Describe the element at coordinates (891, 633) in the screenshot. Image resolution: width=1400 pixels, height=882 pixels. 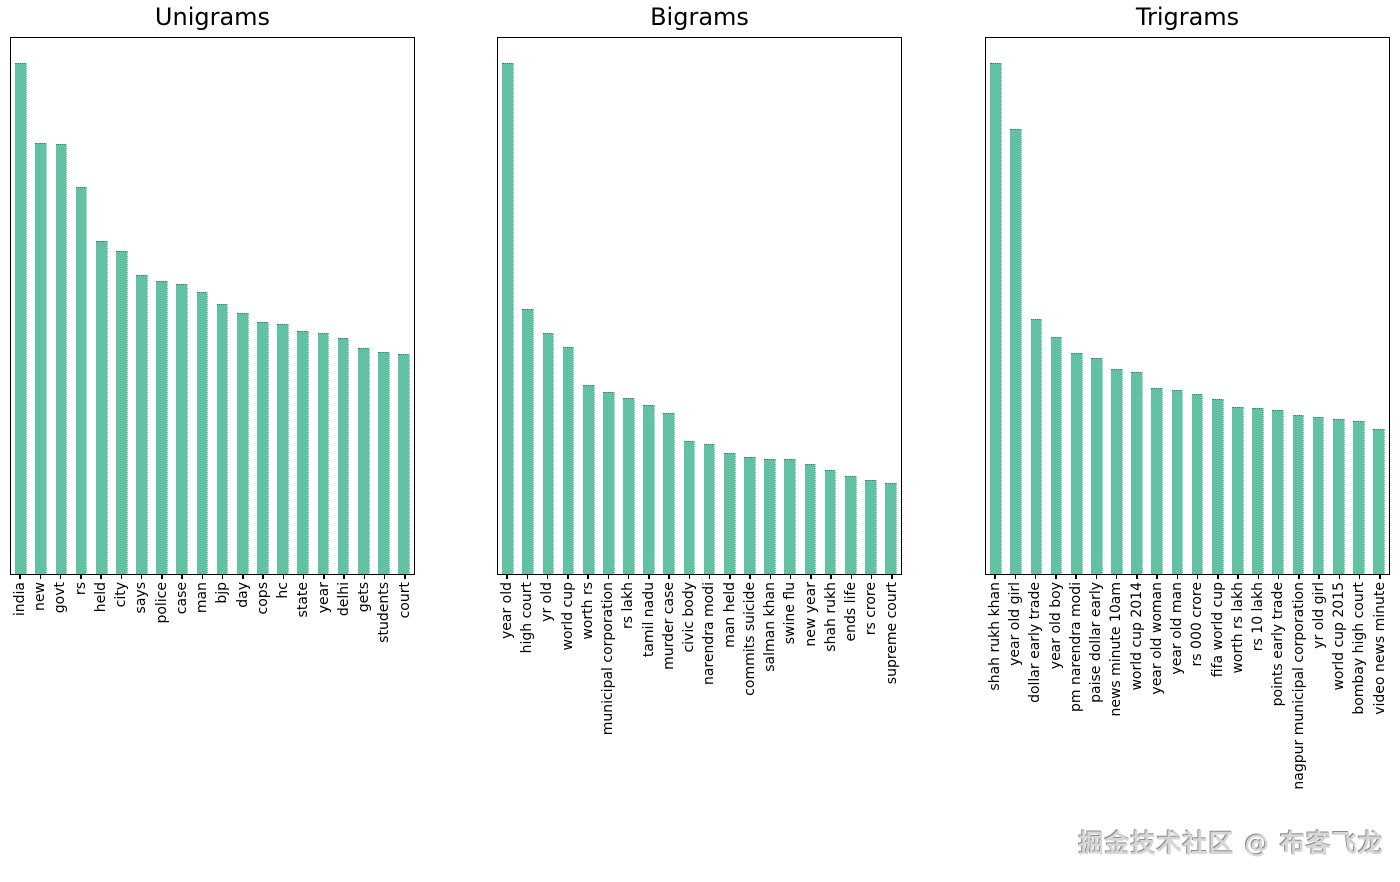
I see `x-tick-label: supreme court` at that location.